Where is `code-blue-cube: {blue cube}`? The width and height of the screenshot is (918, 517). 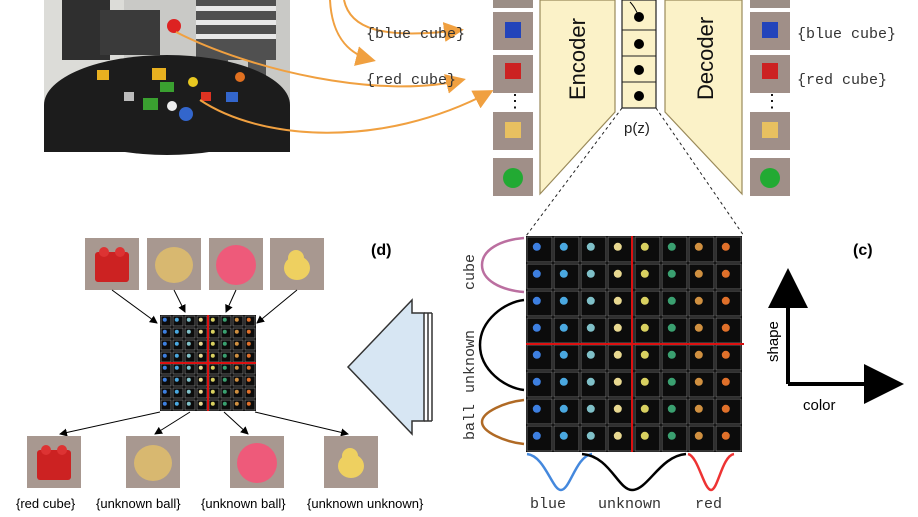 code-blue-cube: {blue cube} is located at coordinates (415, 34).